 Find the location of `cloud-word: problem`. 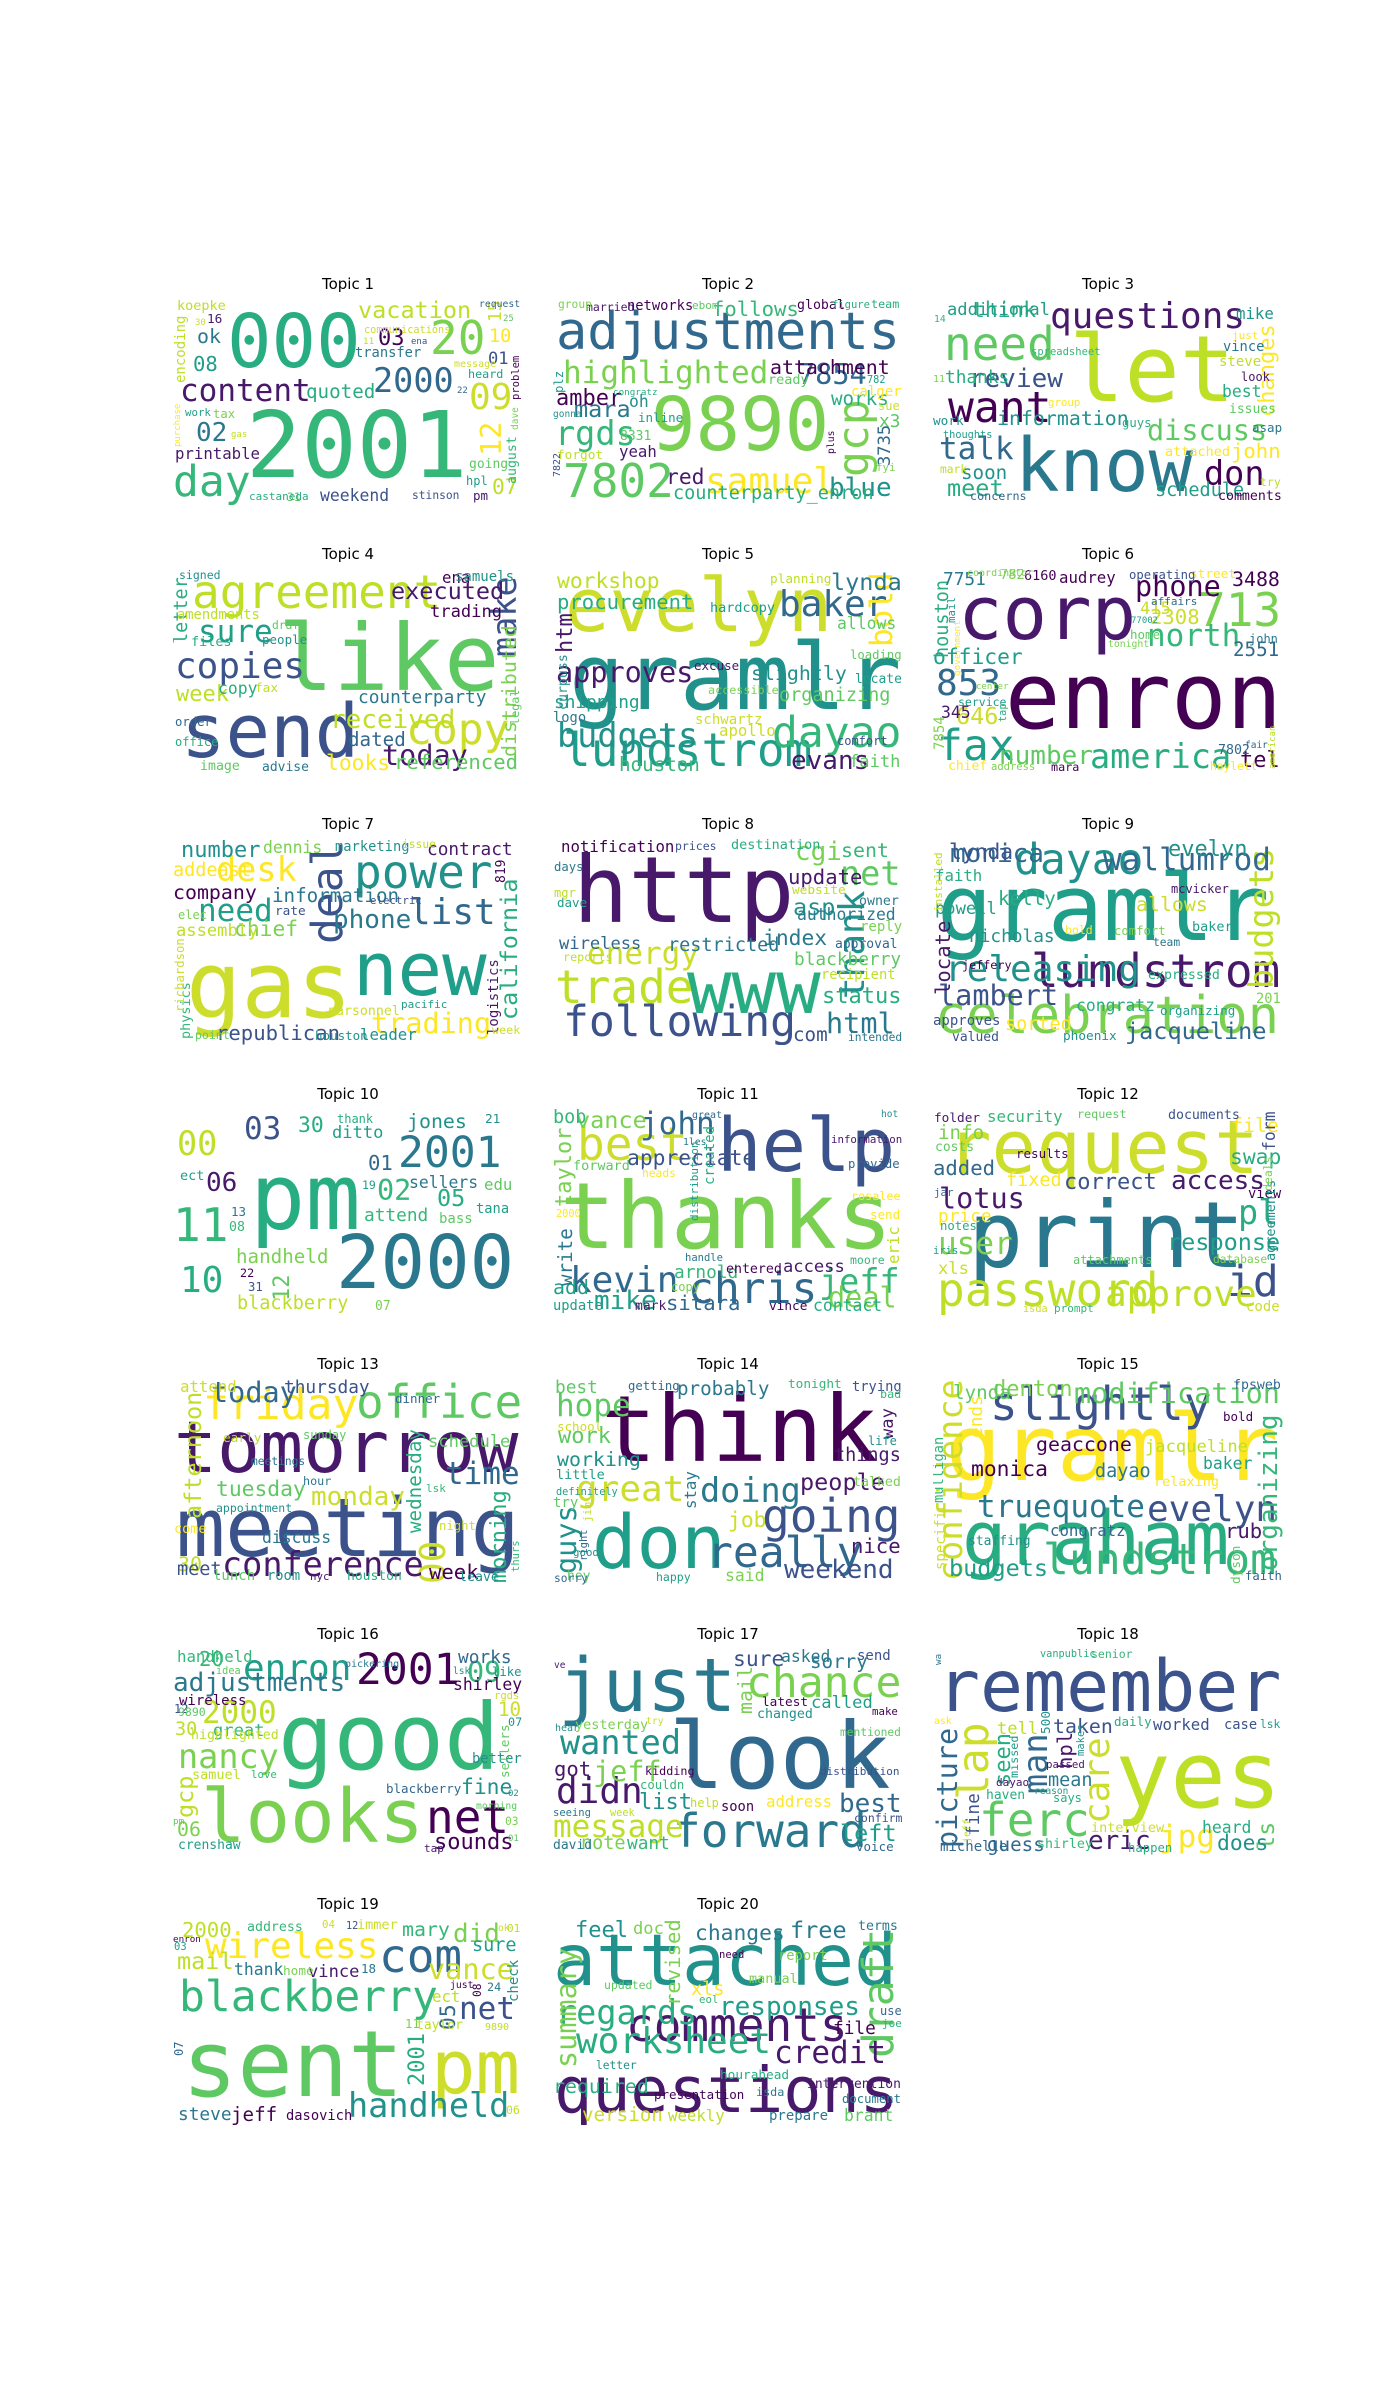

cloud-word: problem is located at coordinates (516, 377).